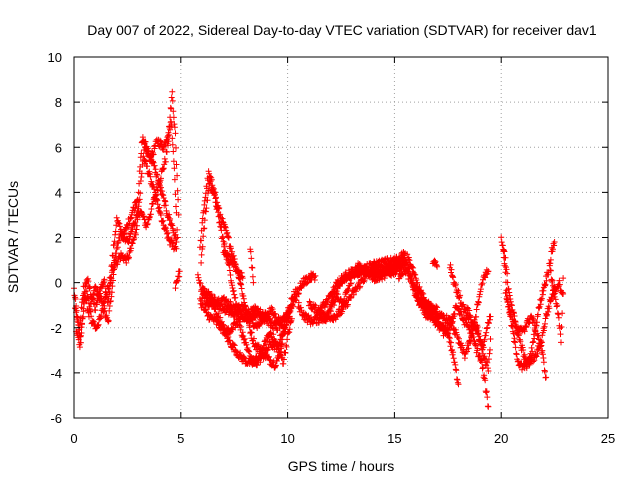 This screenshot has height=480, width=640. What do you see at coordinates (73, 438) in the screenshot?
I see `x-tick-label: 0` at bounding box center [73, 438].